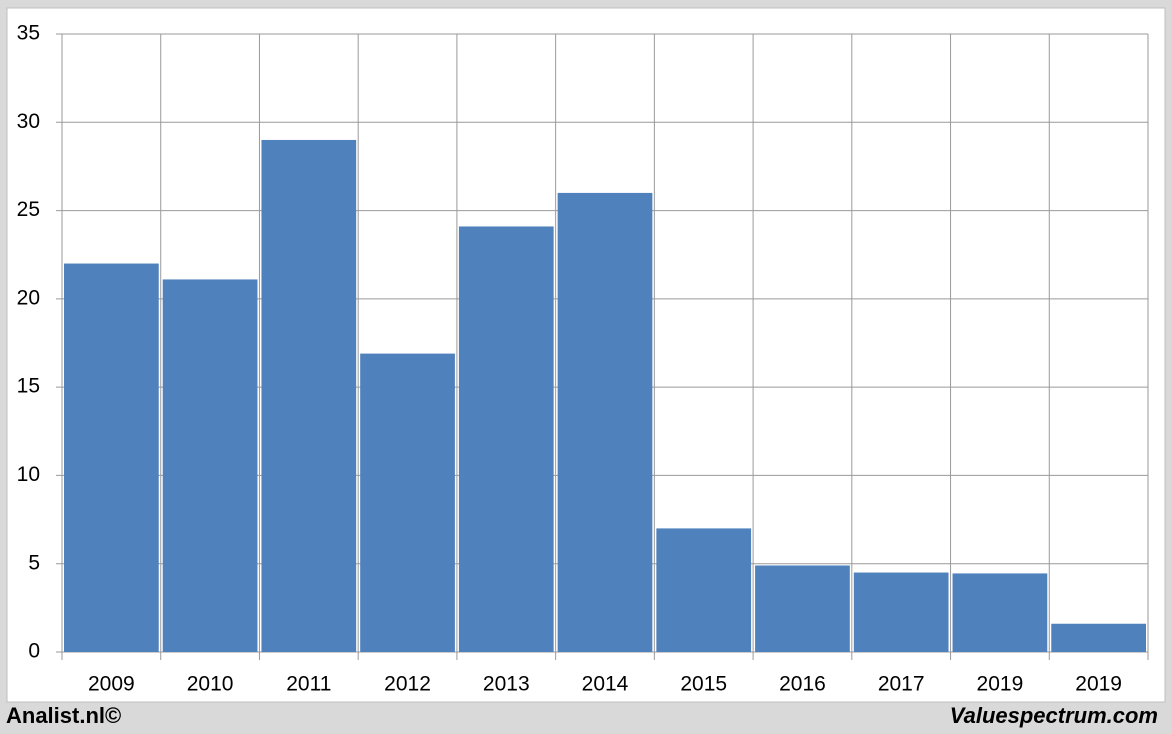 The height and width of the screenshot is (734, 1172). I want to click on y-tick-label: 15, so click(28, 386).